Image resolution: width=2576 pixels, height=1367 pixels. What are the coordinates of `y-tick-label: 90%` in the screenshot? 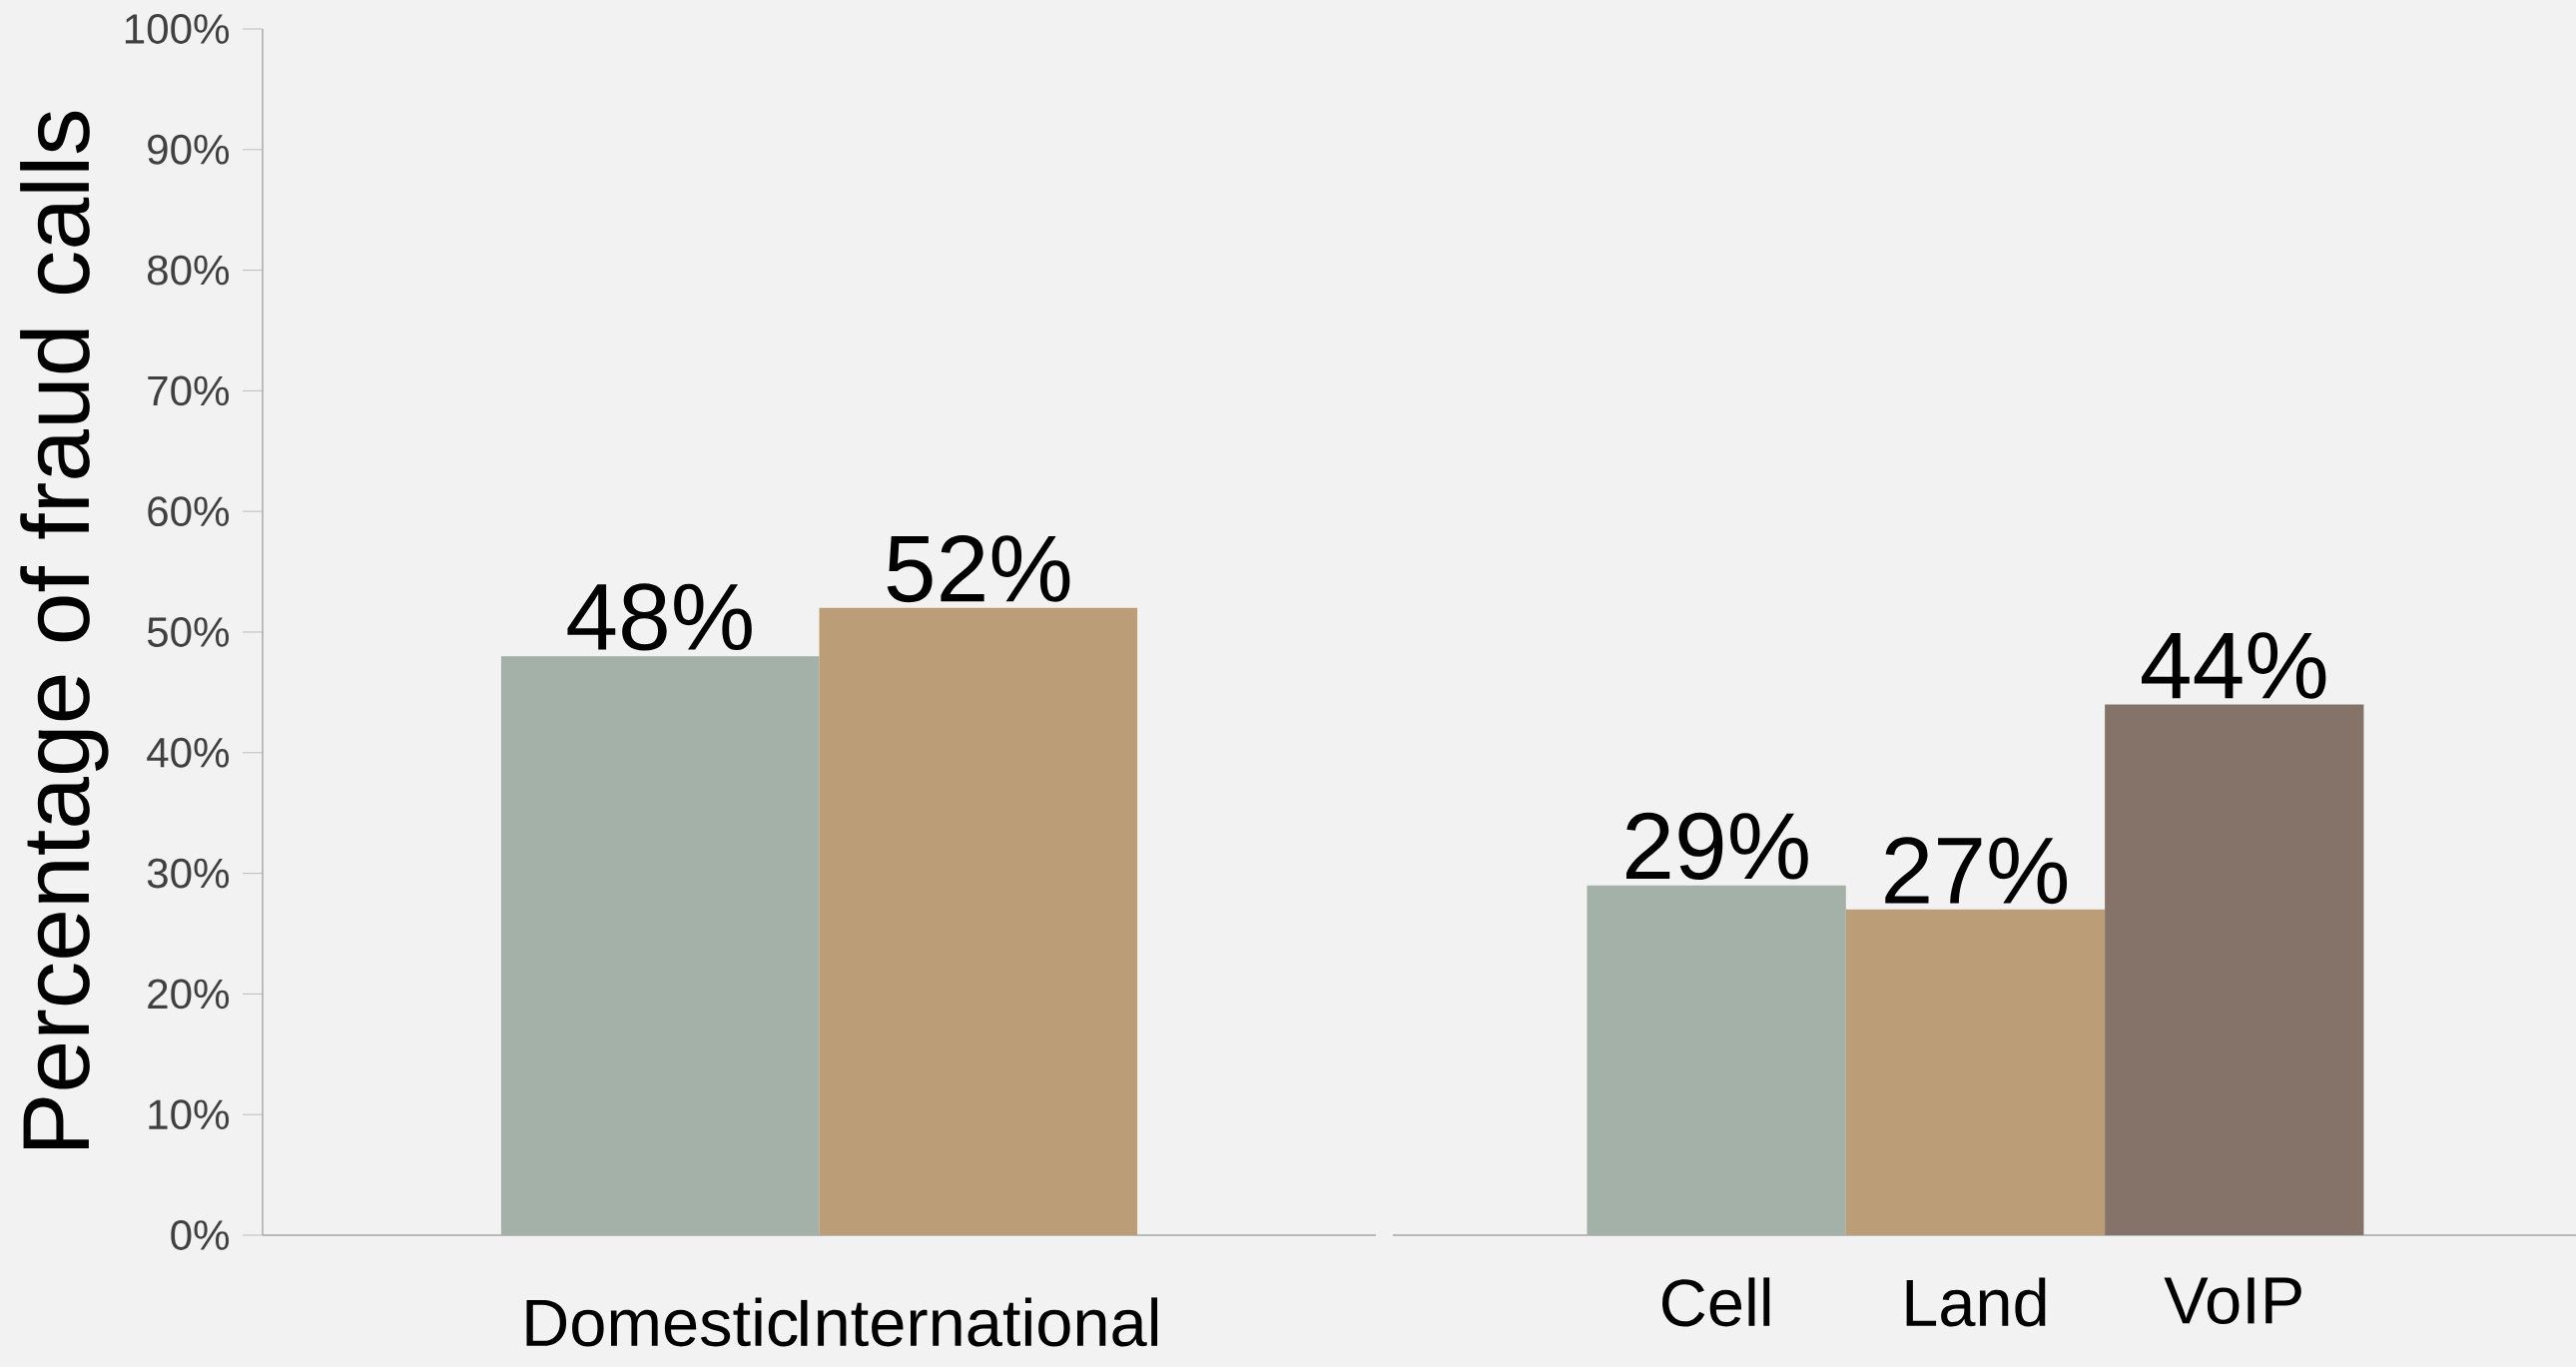 It's located at (189, 150).